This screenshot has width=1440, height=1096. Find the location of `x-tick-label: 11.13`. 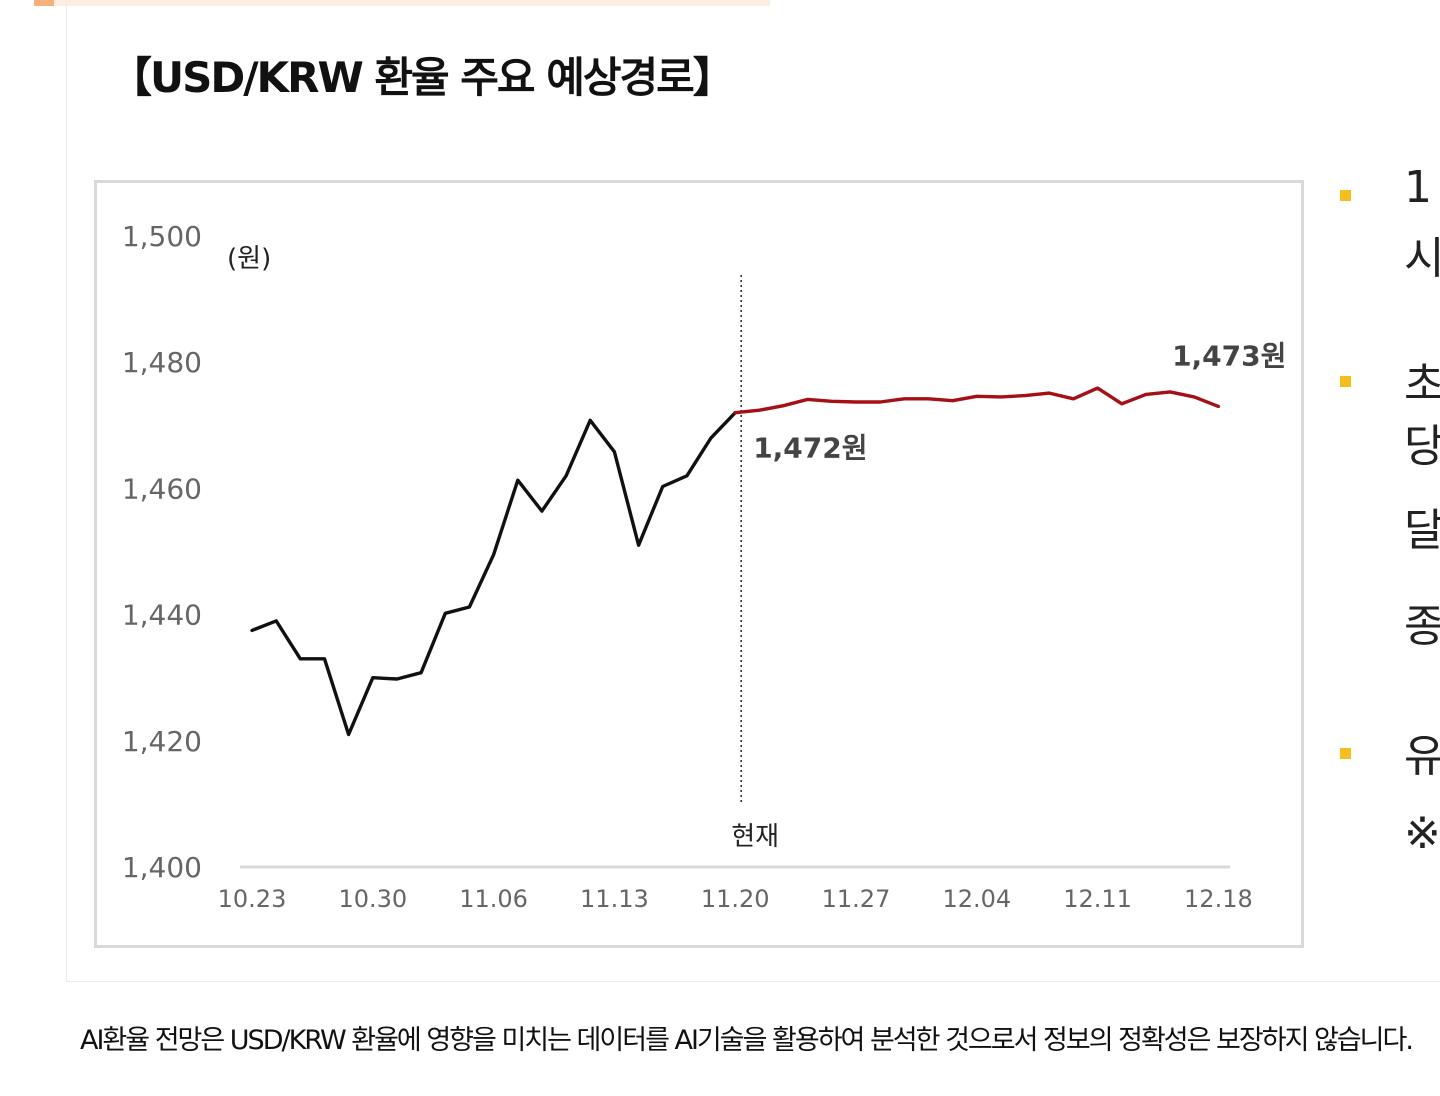

x-tick-label: 11.13 is located at coordinates (614, 899).